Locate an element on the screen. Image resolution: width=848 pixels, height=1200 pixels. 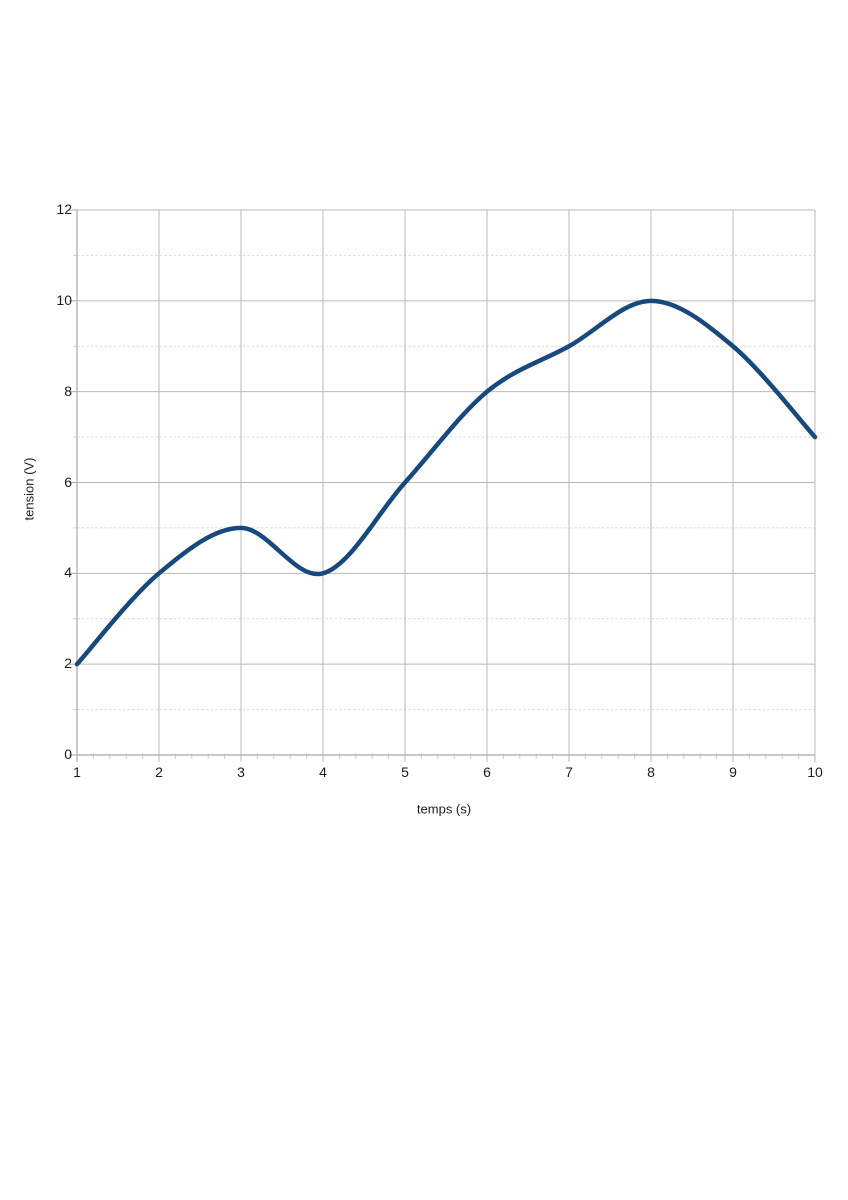
x-tick-label: 6 is located at coordinates (487, 772).